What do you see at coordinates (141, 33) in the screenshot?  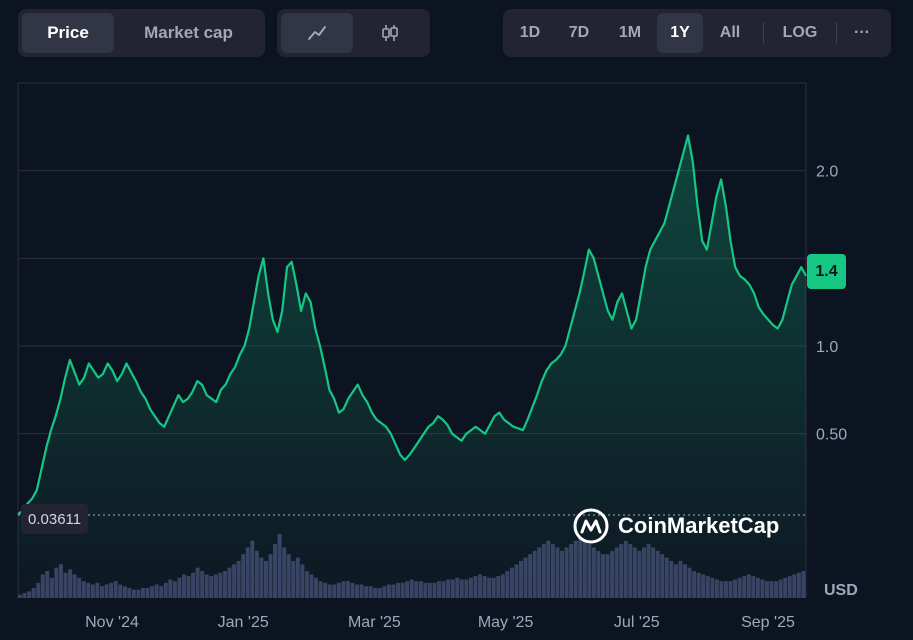 I see `metric-tab-group: Price Market cap` at bounding box center [141, 33].